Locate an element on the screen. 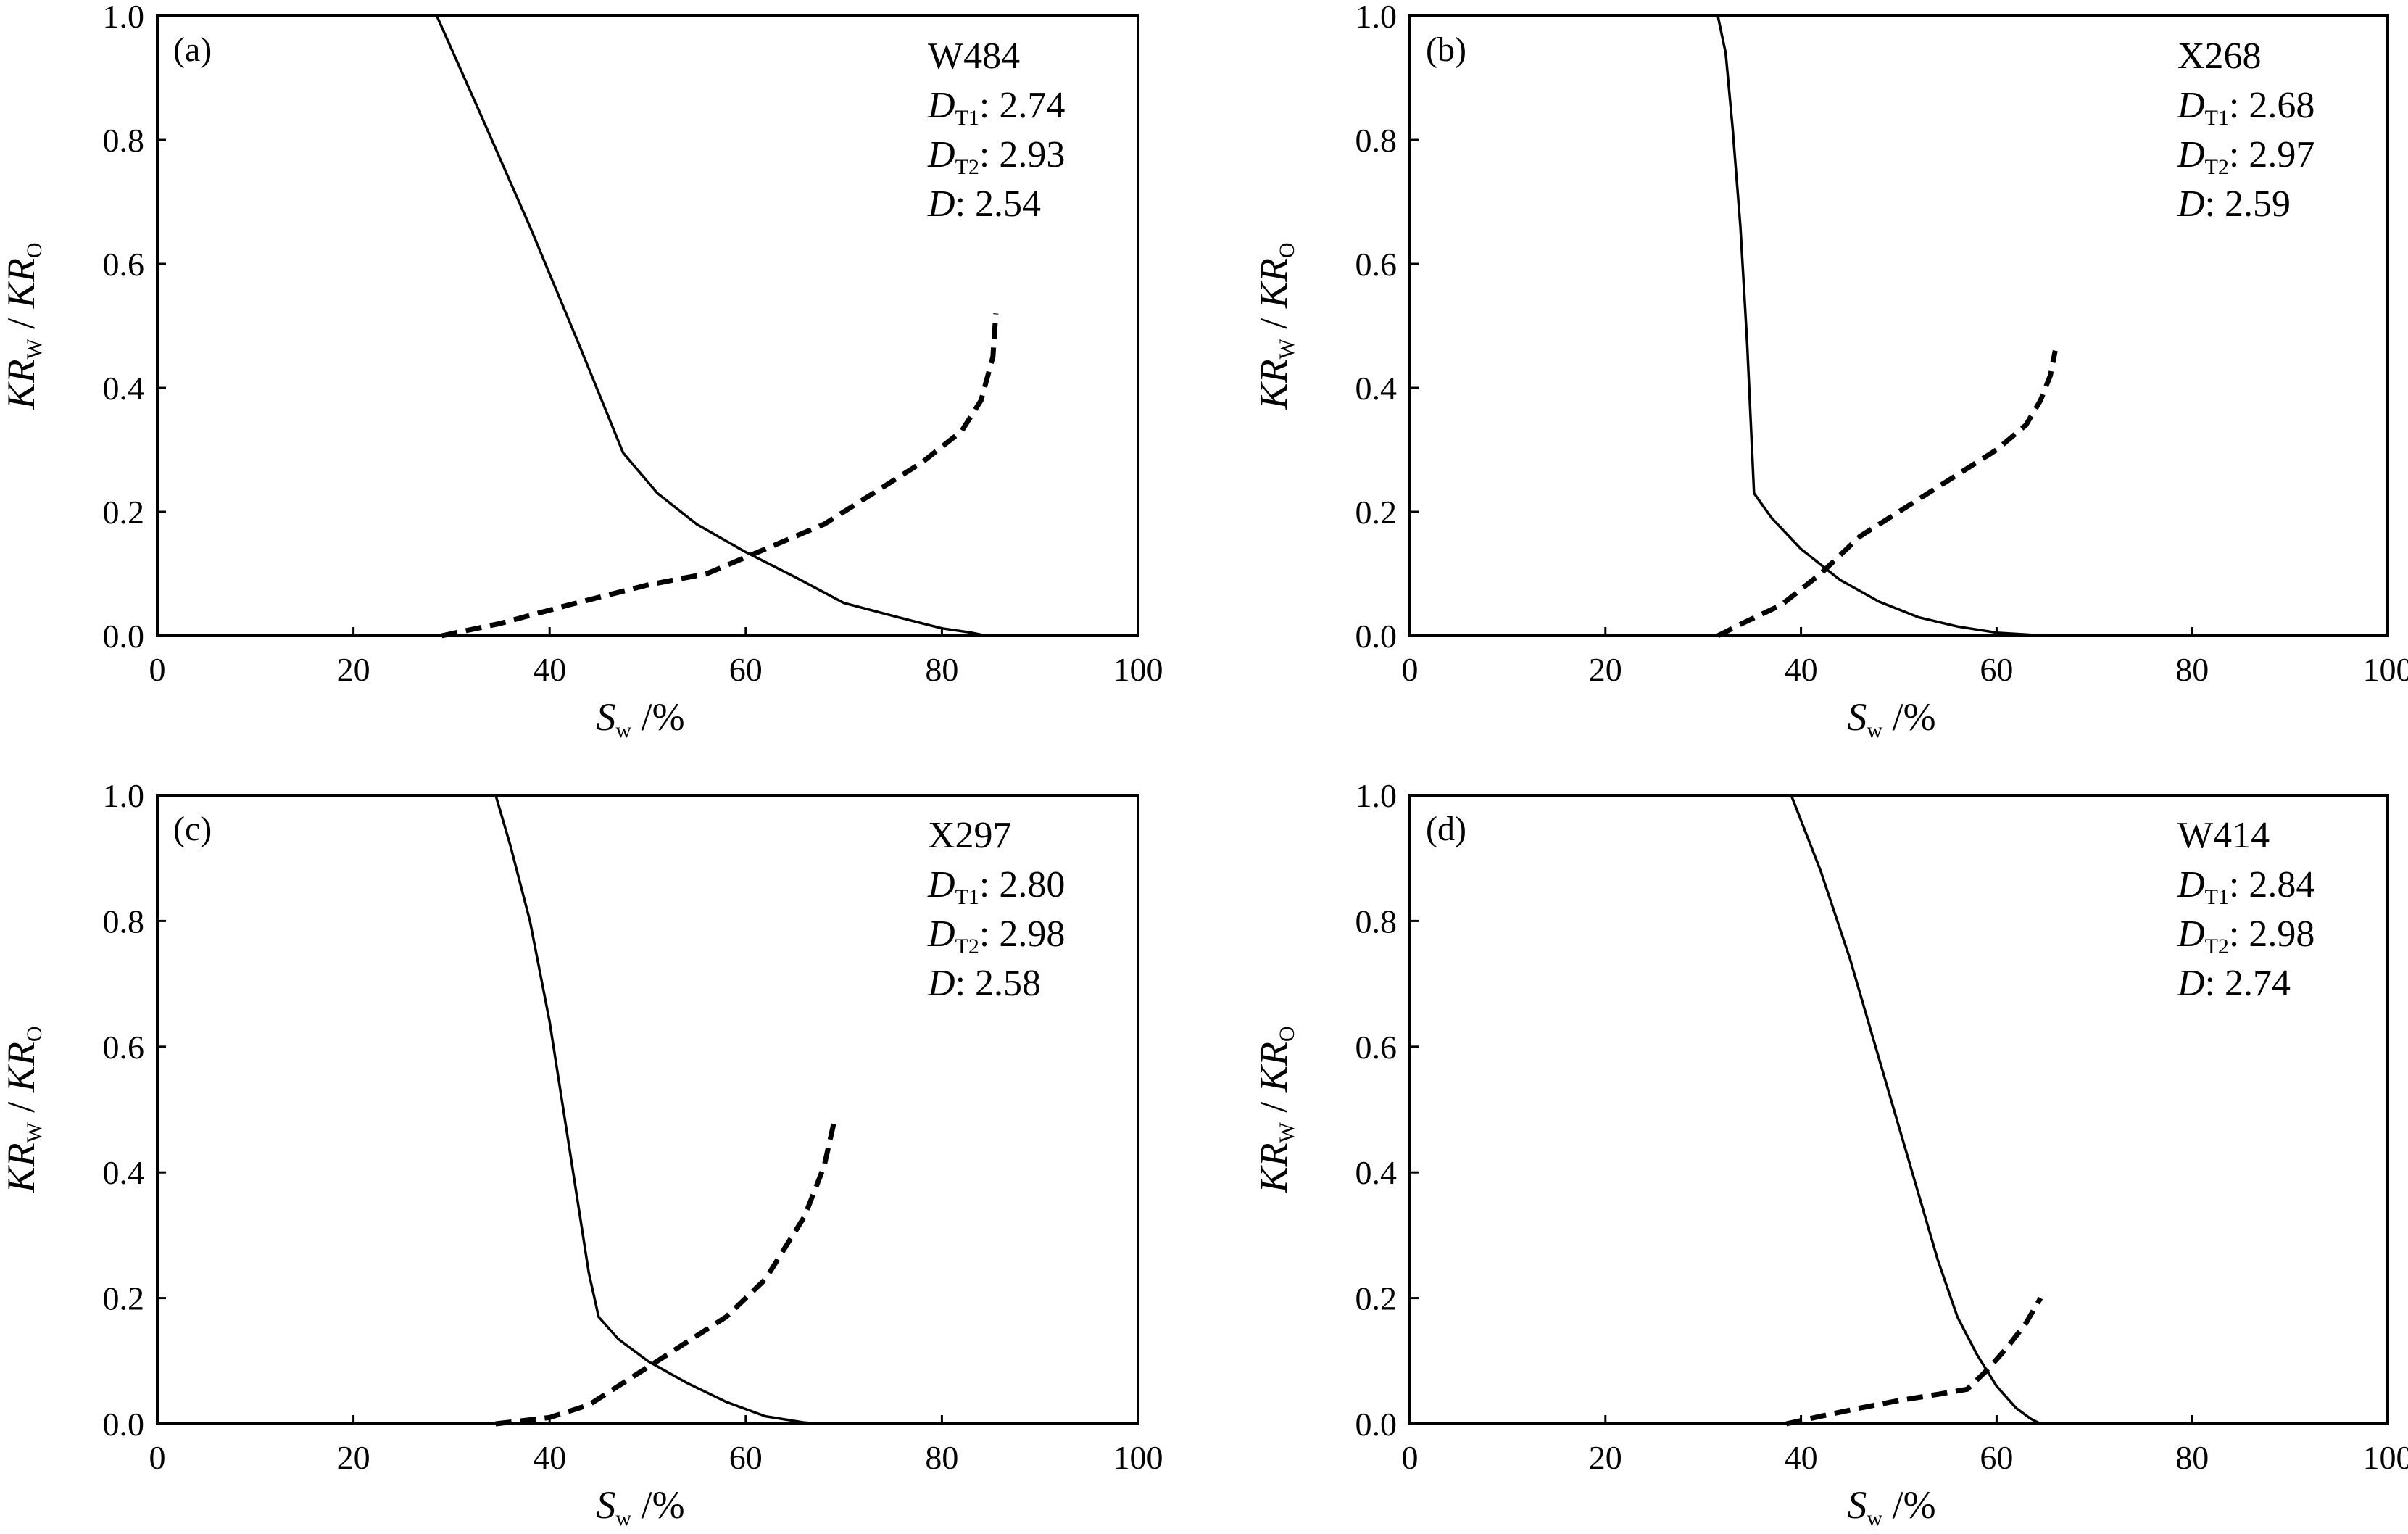 The width and height of the screenshot is (2408, 1534). fractal-param-t1: DT1: 2.68 is located at coordinates (2245, 107).